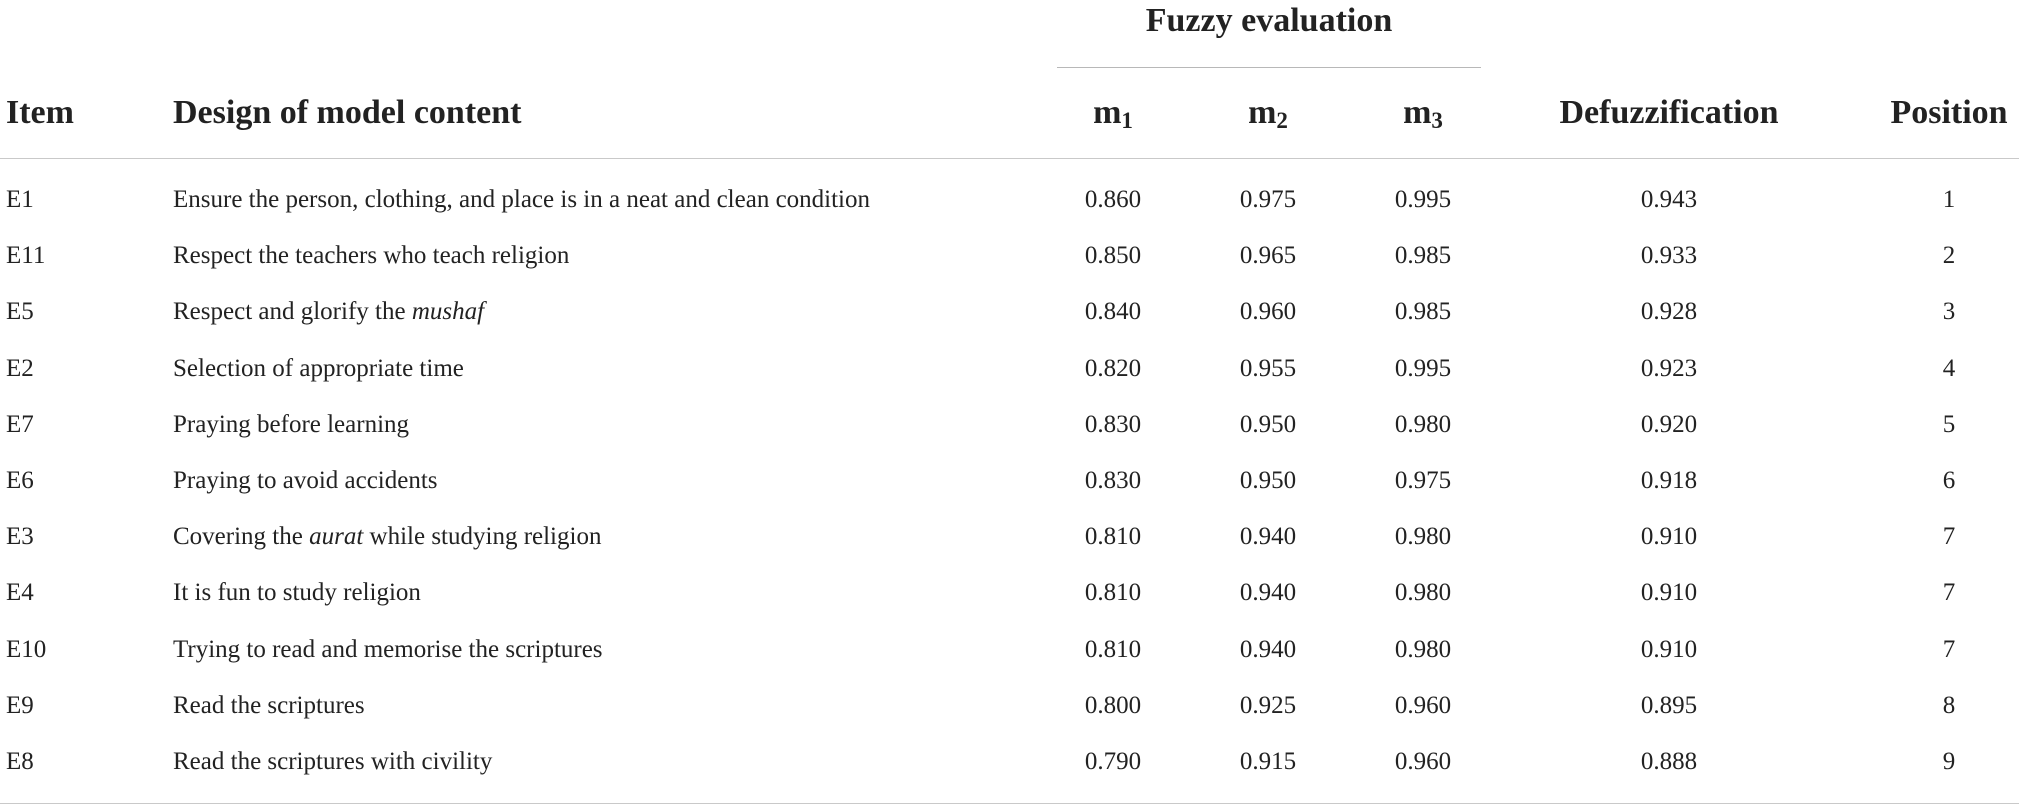  I want to click on defuzzification-cell: 0.923, so click(1669, 368).